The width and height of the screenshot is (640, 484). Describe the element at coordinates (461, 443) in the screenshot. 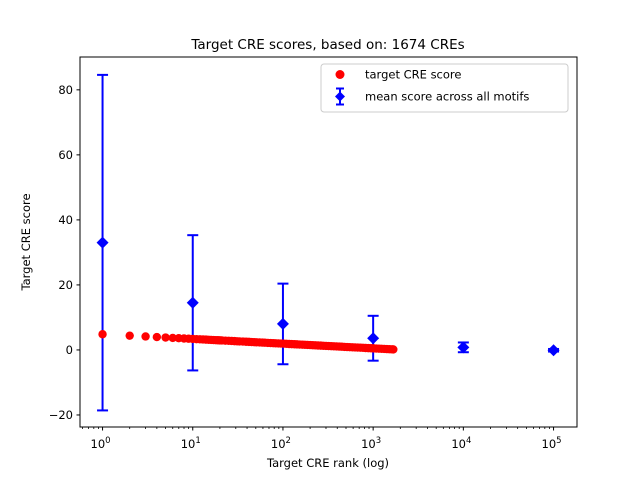

I see `x-tick-label: 10⁴` at that location.